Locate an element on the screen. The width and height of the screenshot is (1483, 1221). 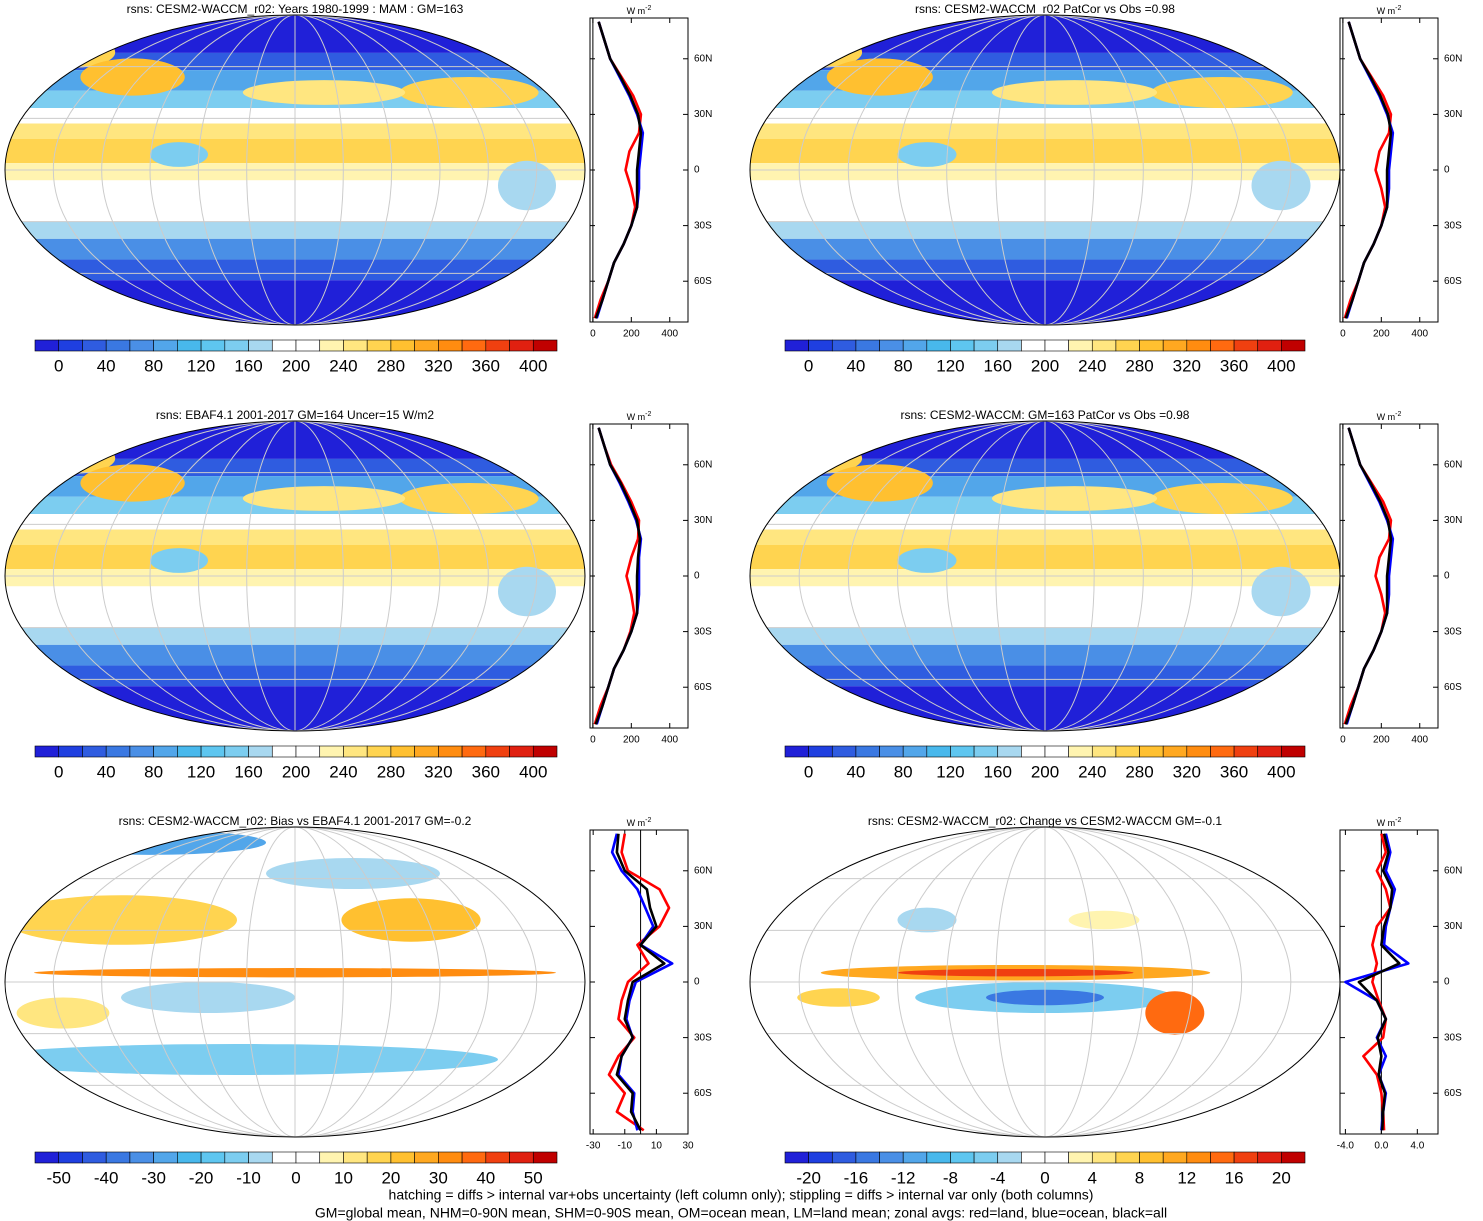
colorbar-label: -40 is located at coordinates (106, 1177).